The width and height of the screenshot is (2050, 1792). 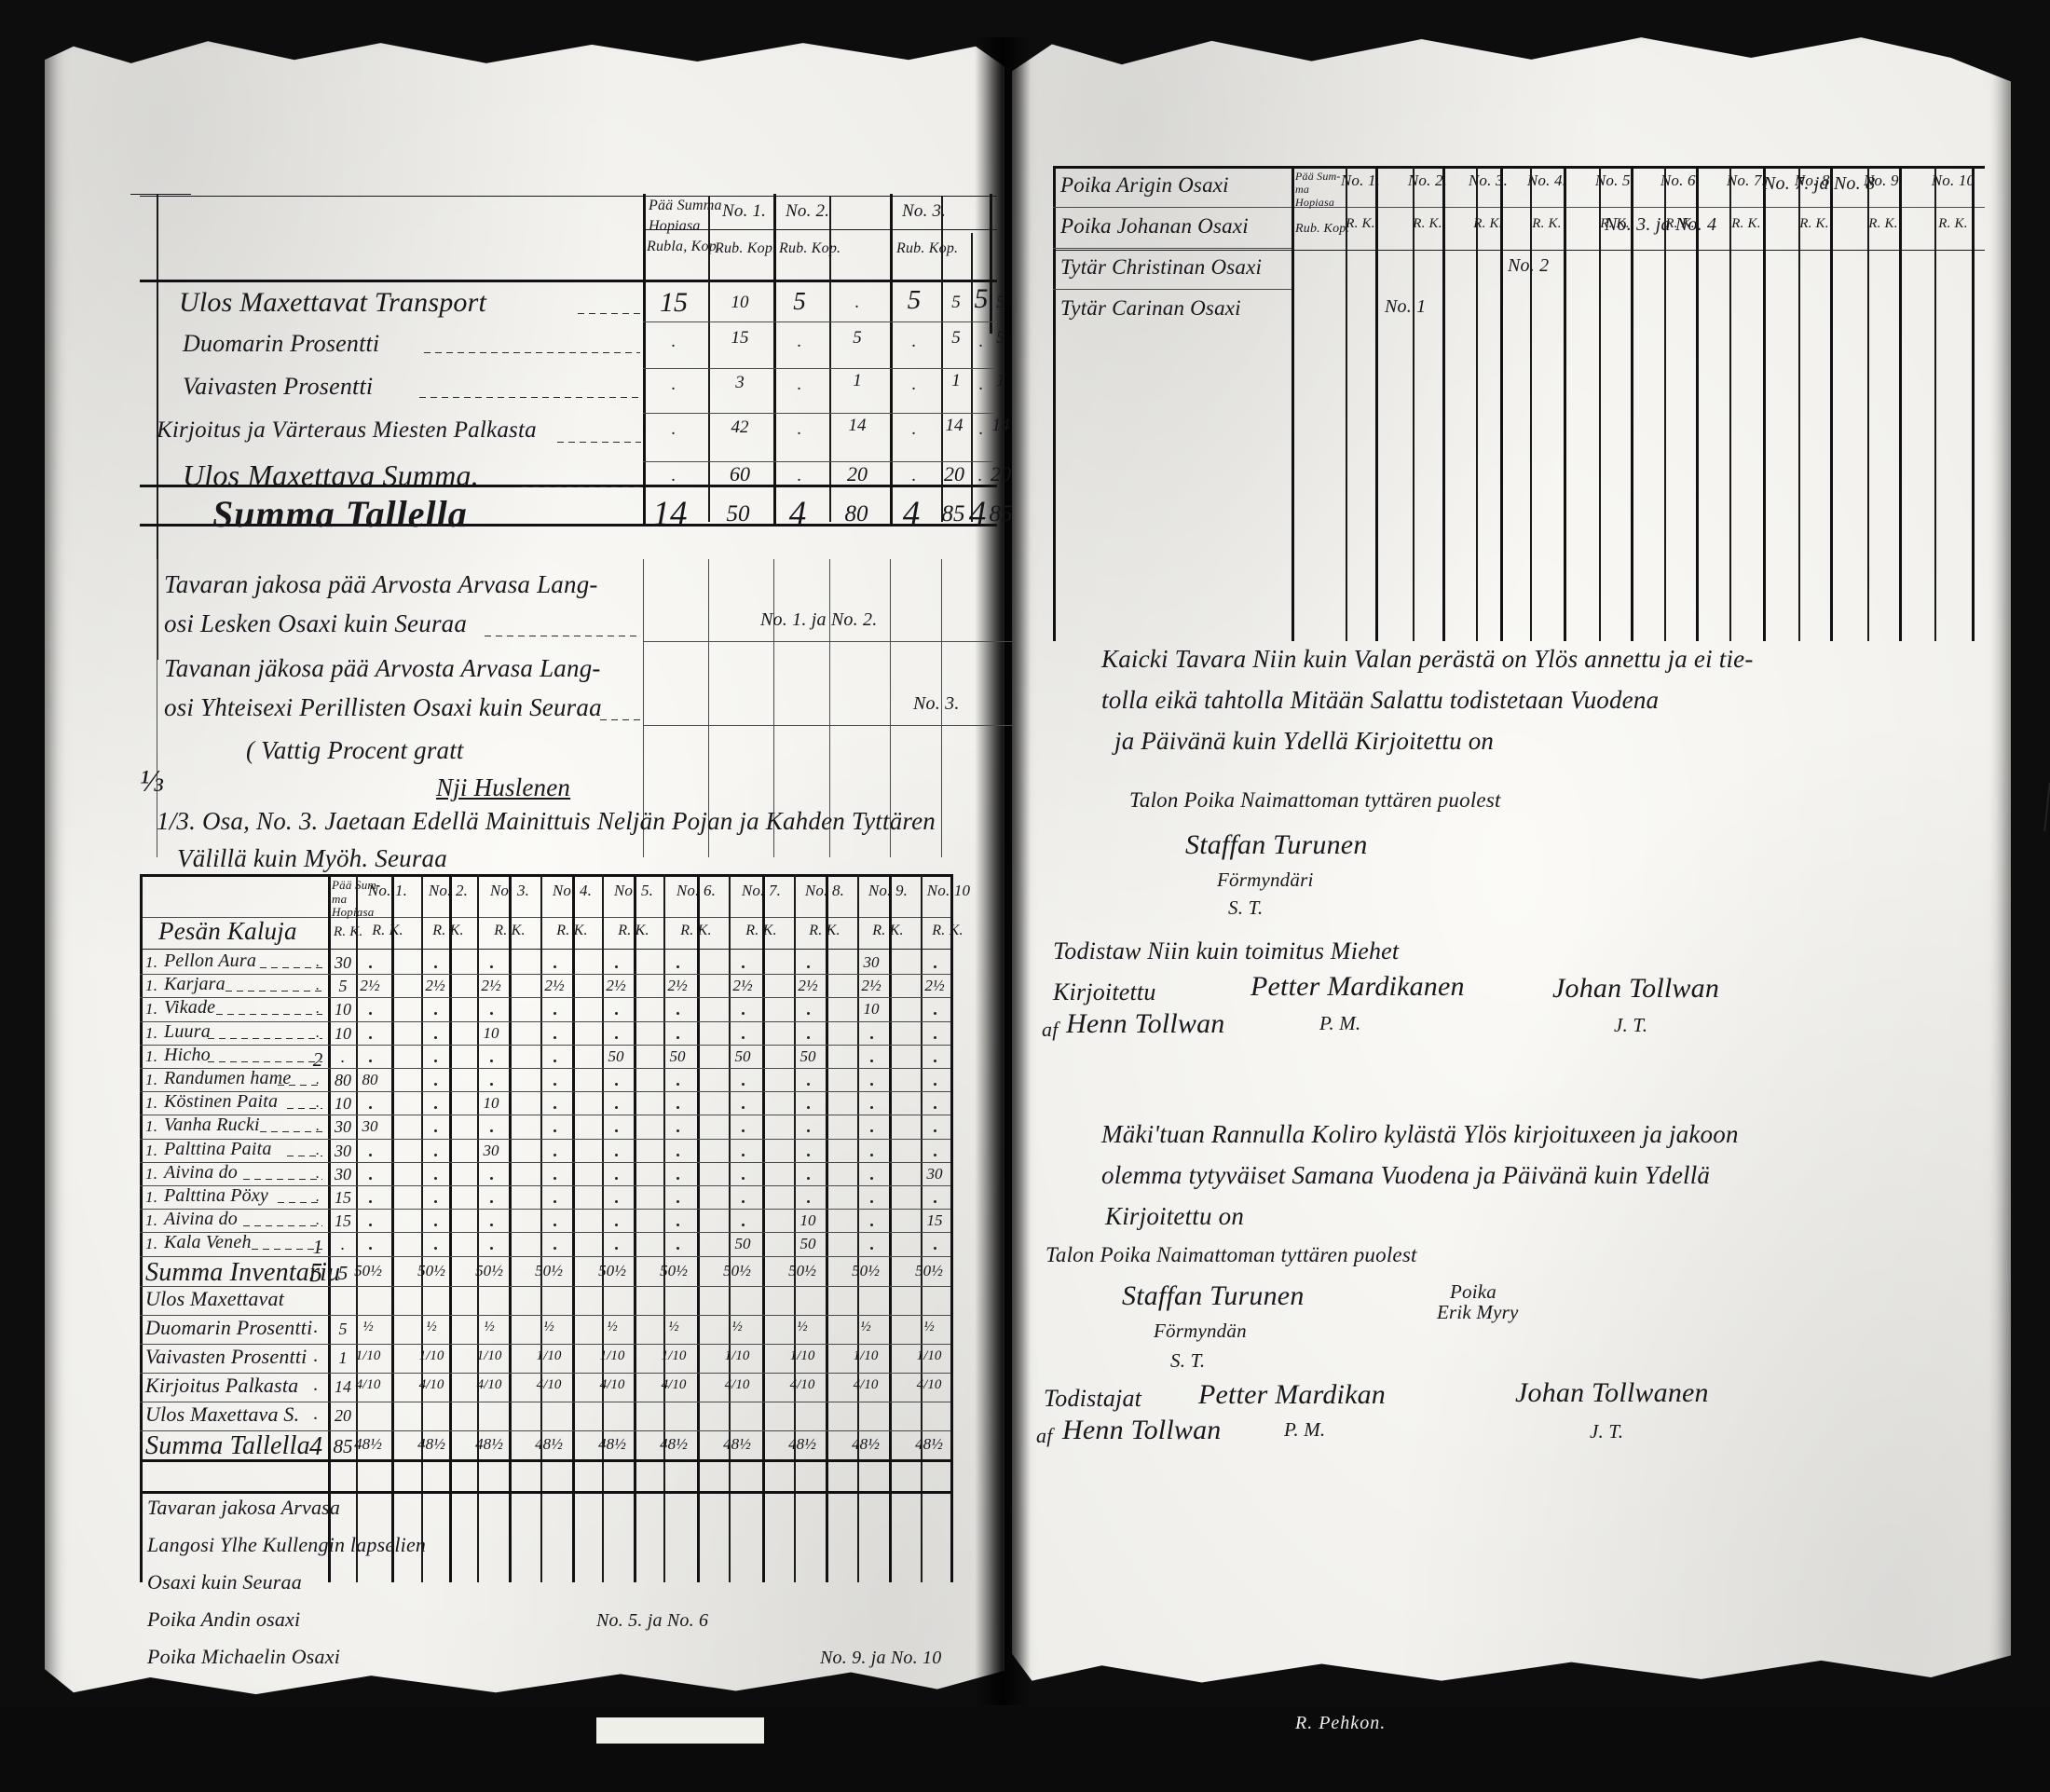 What do you see at coordinates (1003, 871) in the screenshot?
I see `book-gutter-shadow` at bounding box center [1003, 871].